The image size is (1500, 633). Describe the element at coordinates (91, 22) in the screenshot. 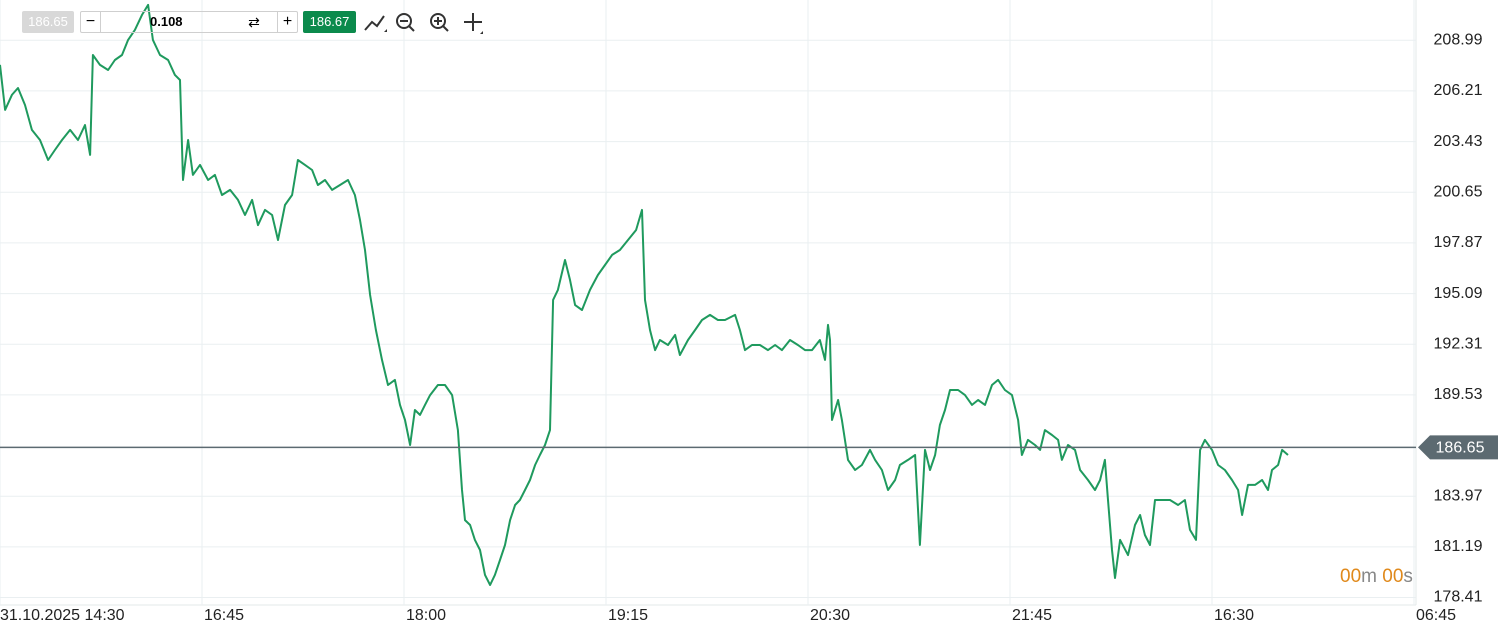

I see `decrease-button: −` at that location.